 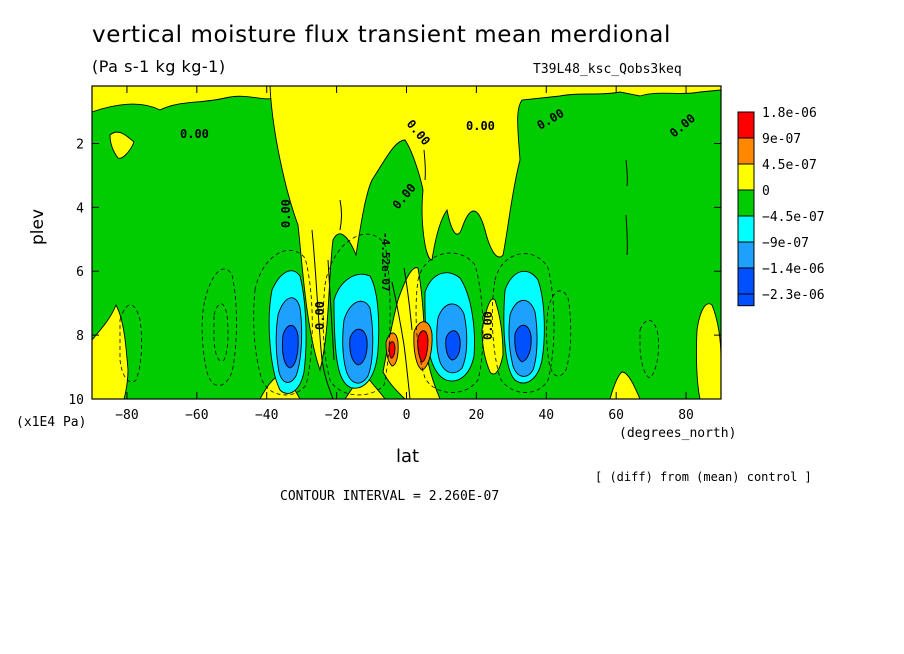 I want to click on x-tick-label: 80, so click(x=686, y=415).